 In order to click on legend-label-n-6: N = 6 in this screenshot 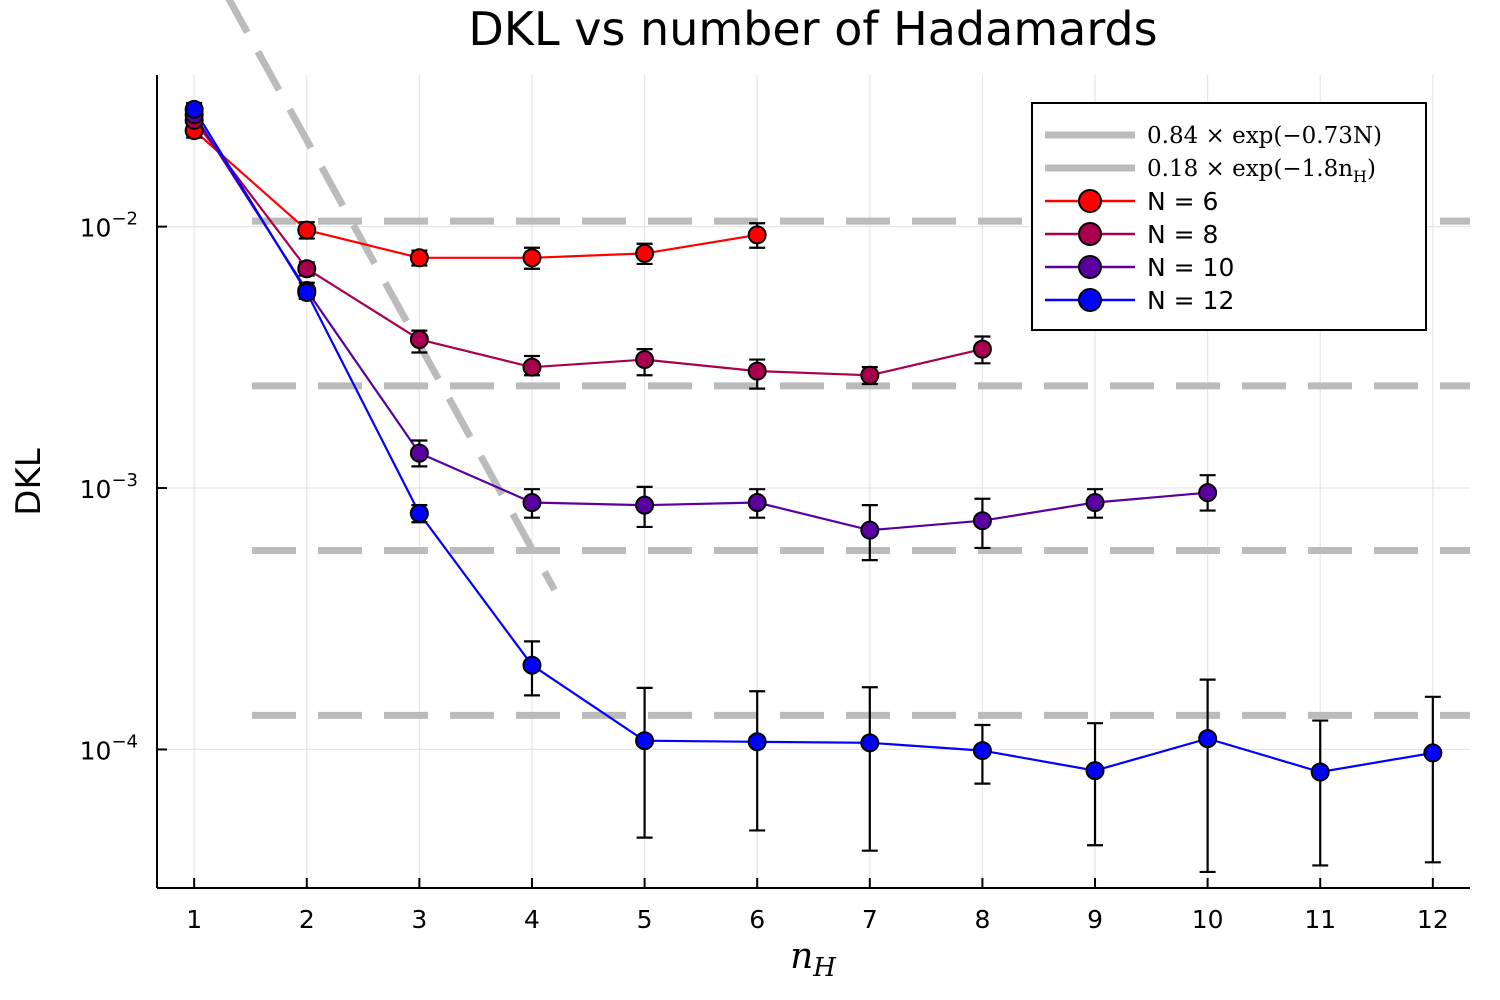, I will do `click(1182, 201)`.